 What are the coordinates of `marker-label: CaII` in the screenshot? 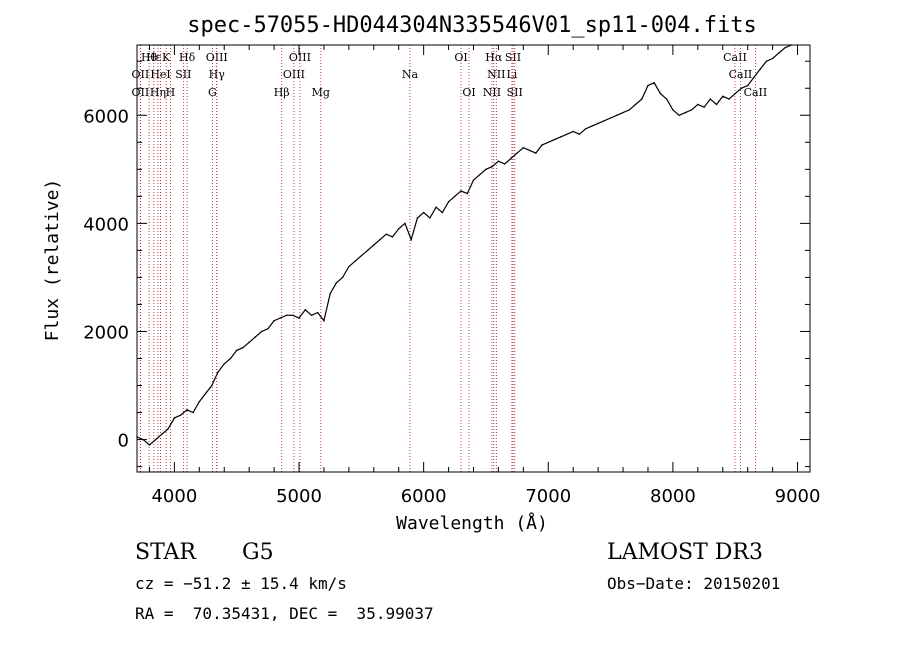 It's located at (735, 57).